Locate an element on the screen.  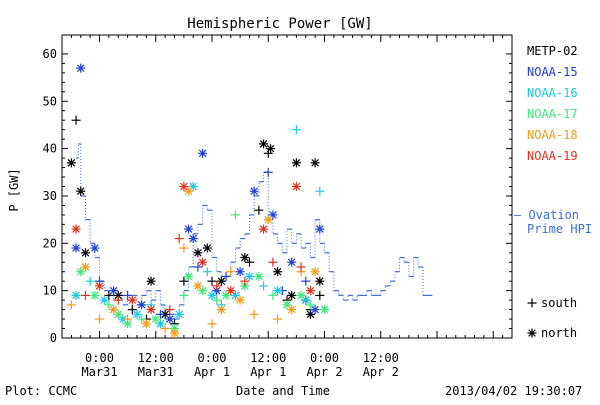
legend-item-noaa-19: NOAA-19 is located at coordinates (552, 156).